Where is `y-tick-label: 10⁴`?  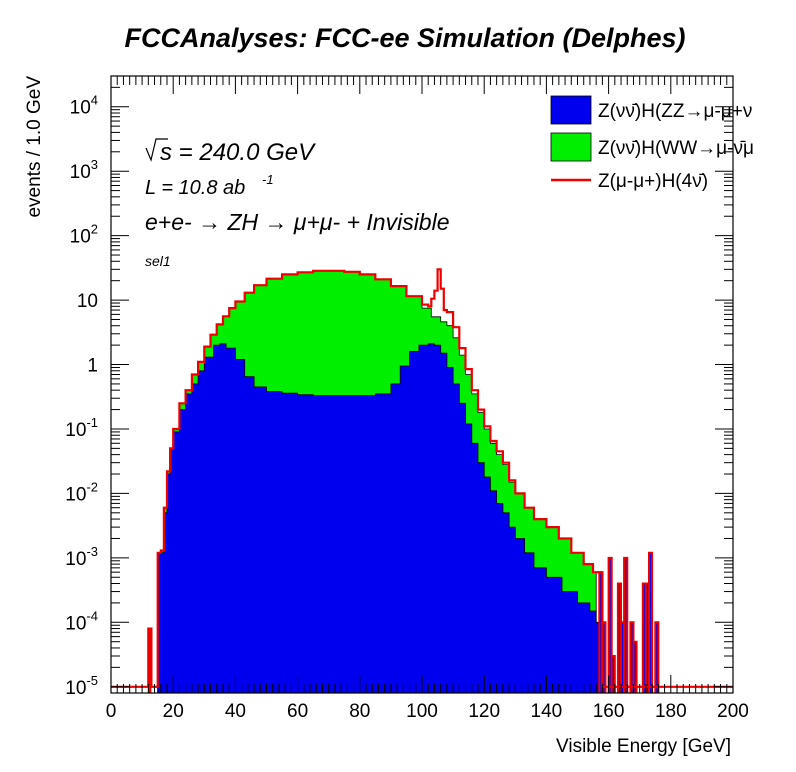
y-tick-label: 10⁴ is located at coordinates (84, 106).